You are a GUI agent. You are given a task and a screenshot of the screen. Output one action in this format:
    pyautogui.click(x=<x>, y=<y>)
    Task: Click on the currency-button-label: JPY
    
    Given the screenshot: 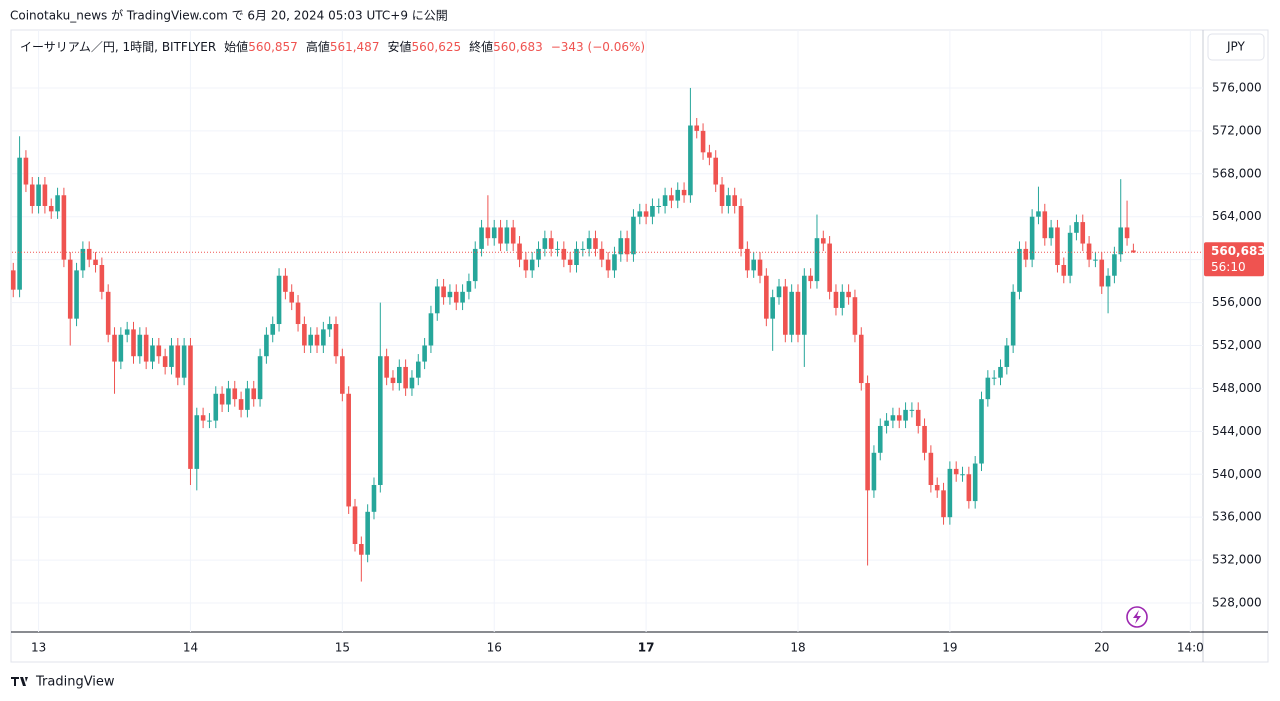 What is the action you would take?
    pyautogui.click(x=1236, y=47)
    